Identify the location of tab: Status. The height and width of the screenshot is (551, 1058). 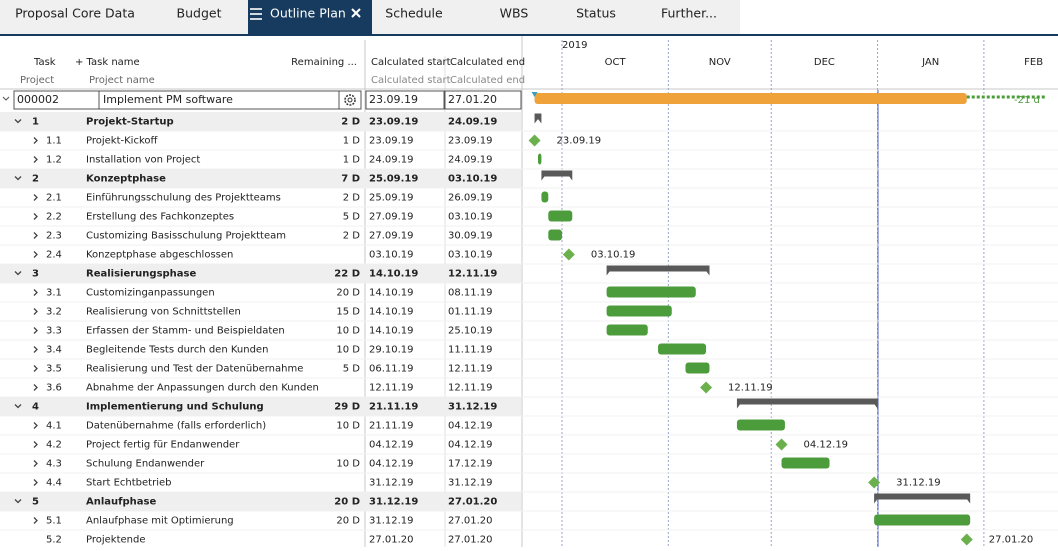
(596, 13).